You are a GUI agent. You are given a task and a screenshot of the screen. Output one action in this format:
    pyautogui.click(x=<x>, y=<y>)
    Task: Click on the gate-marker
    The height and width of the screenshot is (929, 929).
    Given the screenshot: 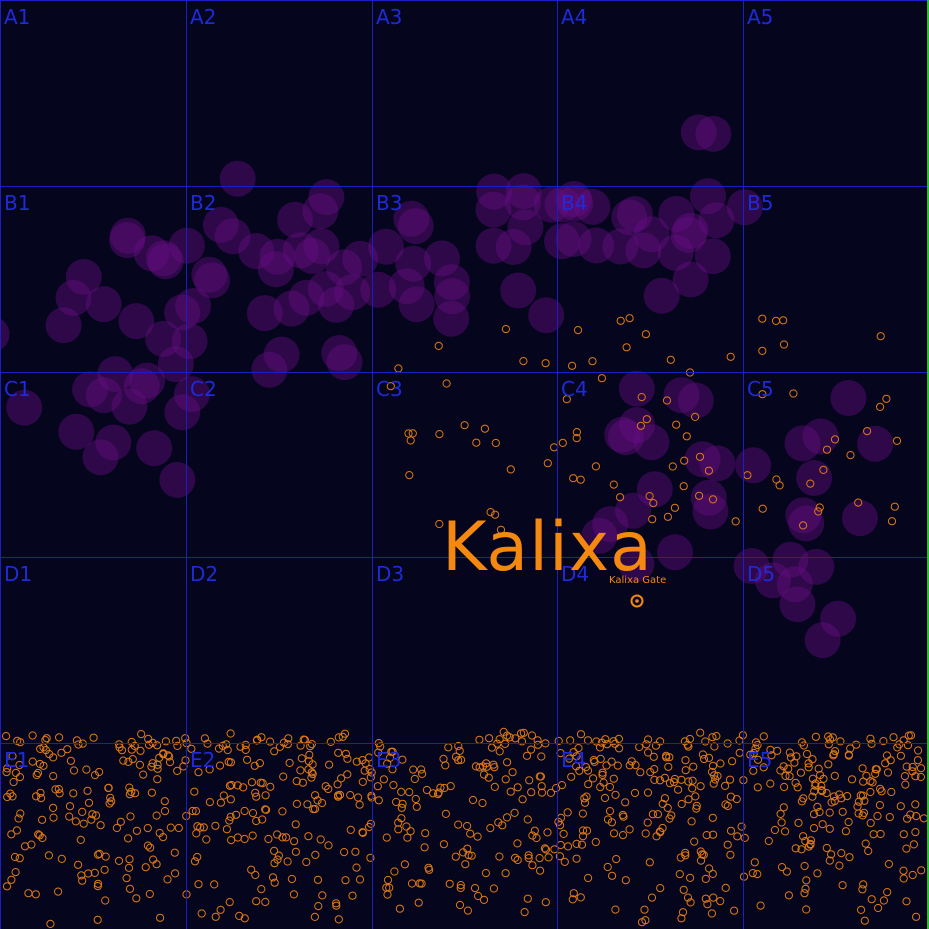 What is the action you would take?
    pyautogui.click(x=637, y=601)
    